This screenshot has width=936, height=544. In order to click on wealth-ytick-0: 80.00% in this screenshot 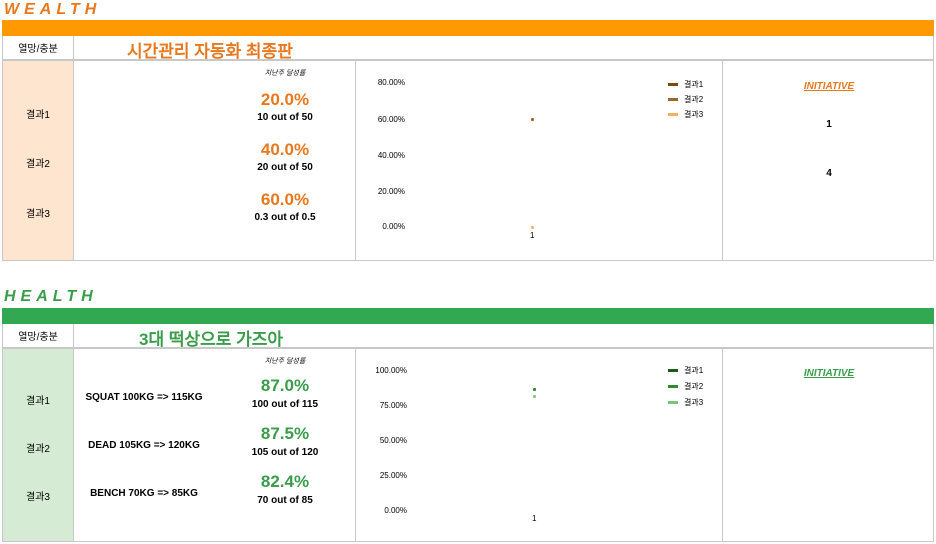, I will do `click(391, 82)`.